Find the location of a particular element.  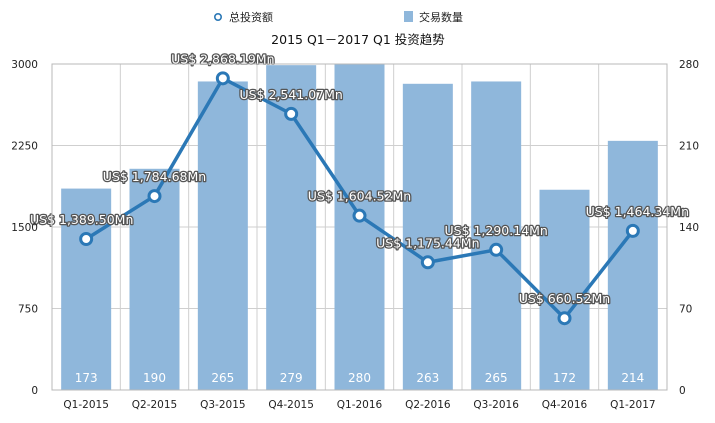

y-right-tick-label: 210 is located at coordinates (689, 147).